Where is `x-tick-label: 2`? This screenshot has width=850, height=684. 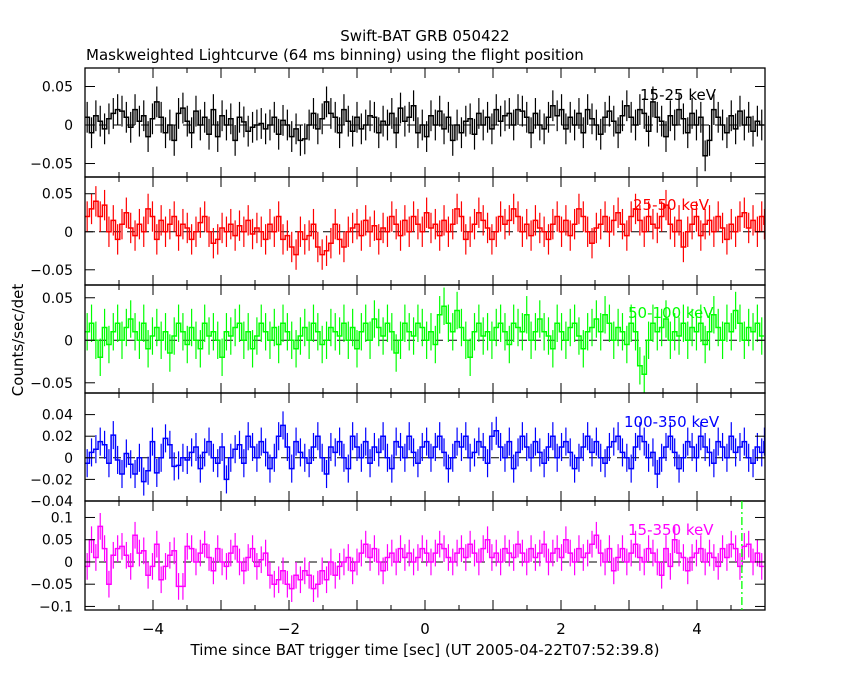 x-tick-label: 2 is located at coordinates (561, 629).